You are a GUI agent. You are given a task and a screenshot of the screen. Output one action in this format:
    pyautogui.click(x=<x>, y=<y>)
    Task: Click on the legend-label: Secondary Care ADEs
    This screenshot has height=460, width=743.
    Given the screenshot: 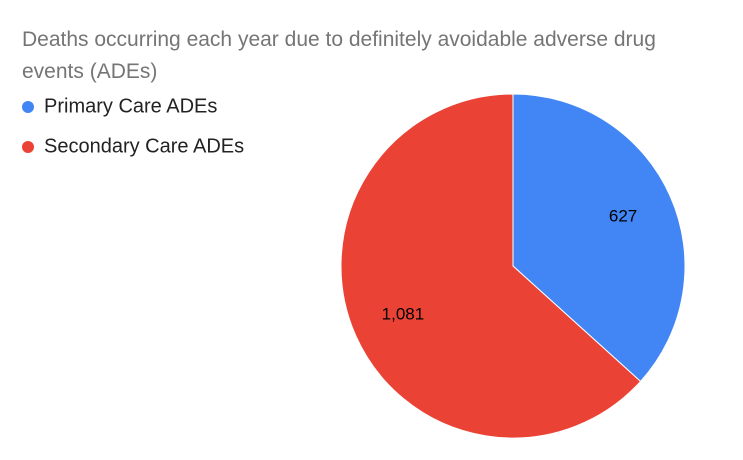 What is the action you would take?
    pyautogui.click(x=144, y=146)
    